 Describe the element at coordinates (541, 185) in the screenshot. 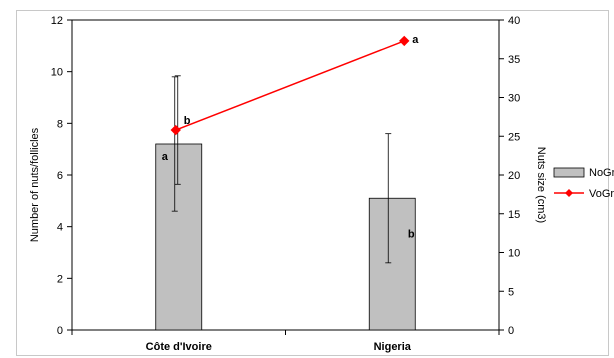

I see `right-axis-title: Nuts size (cm3)` at that location.